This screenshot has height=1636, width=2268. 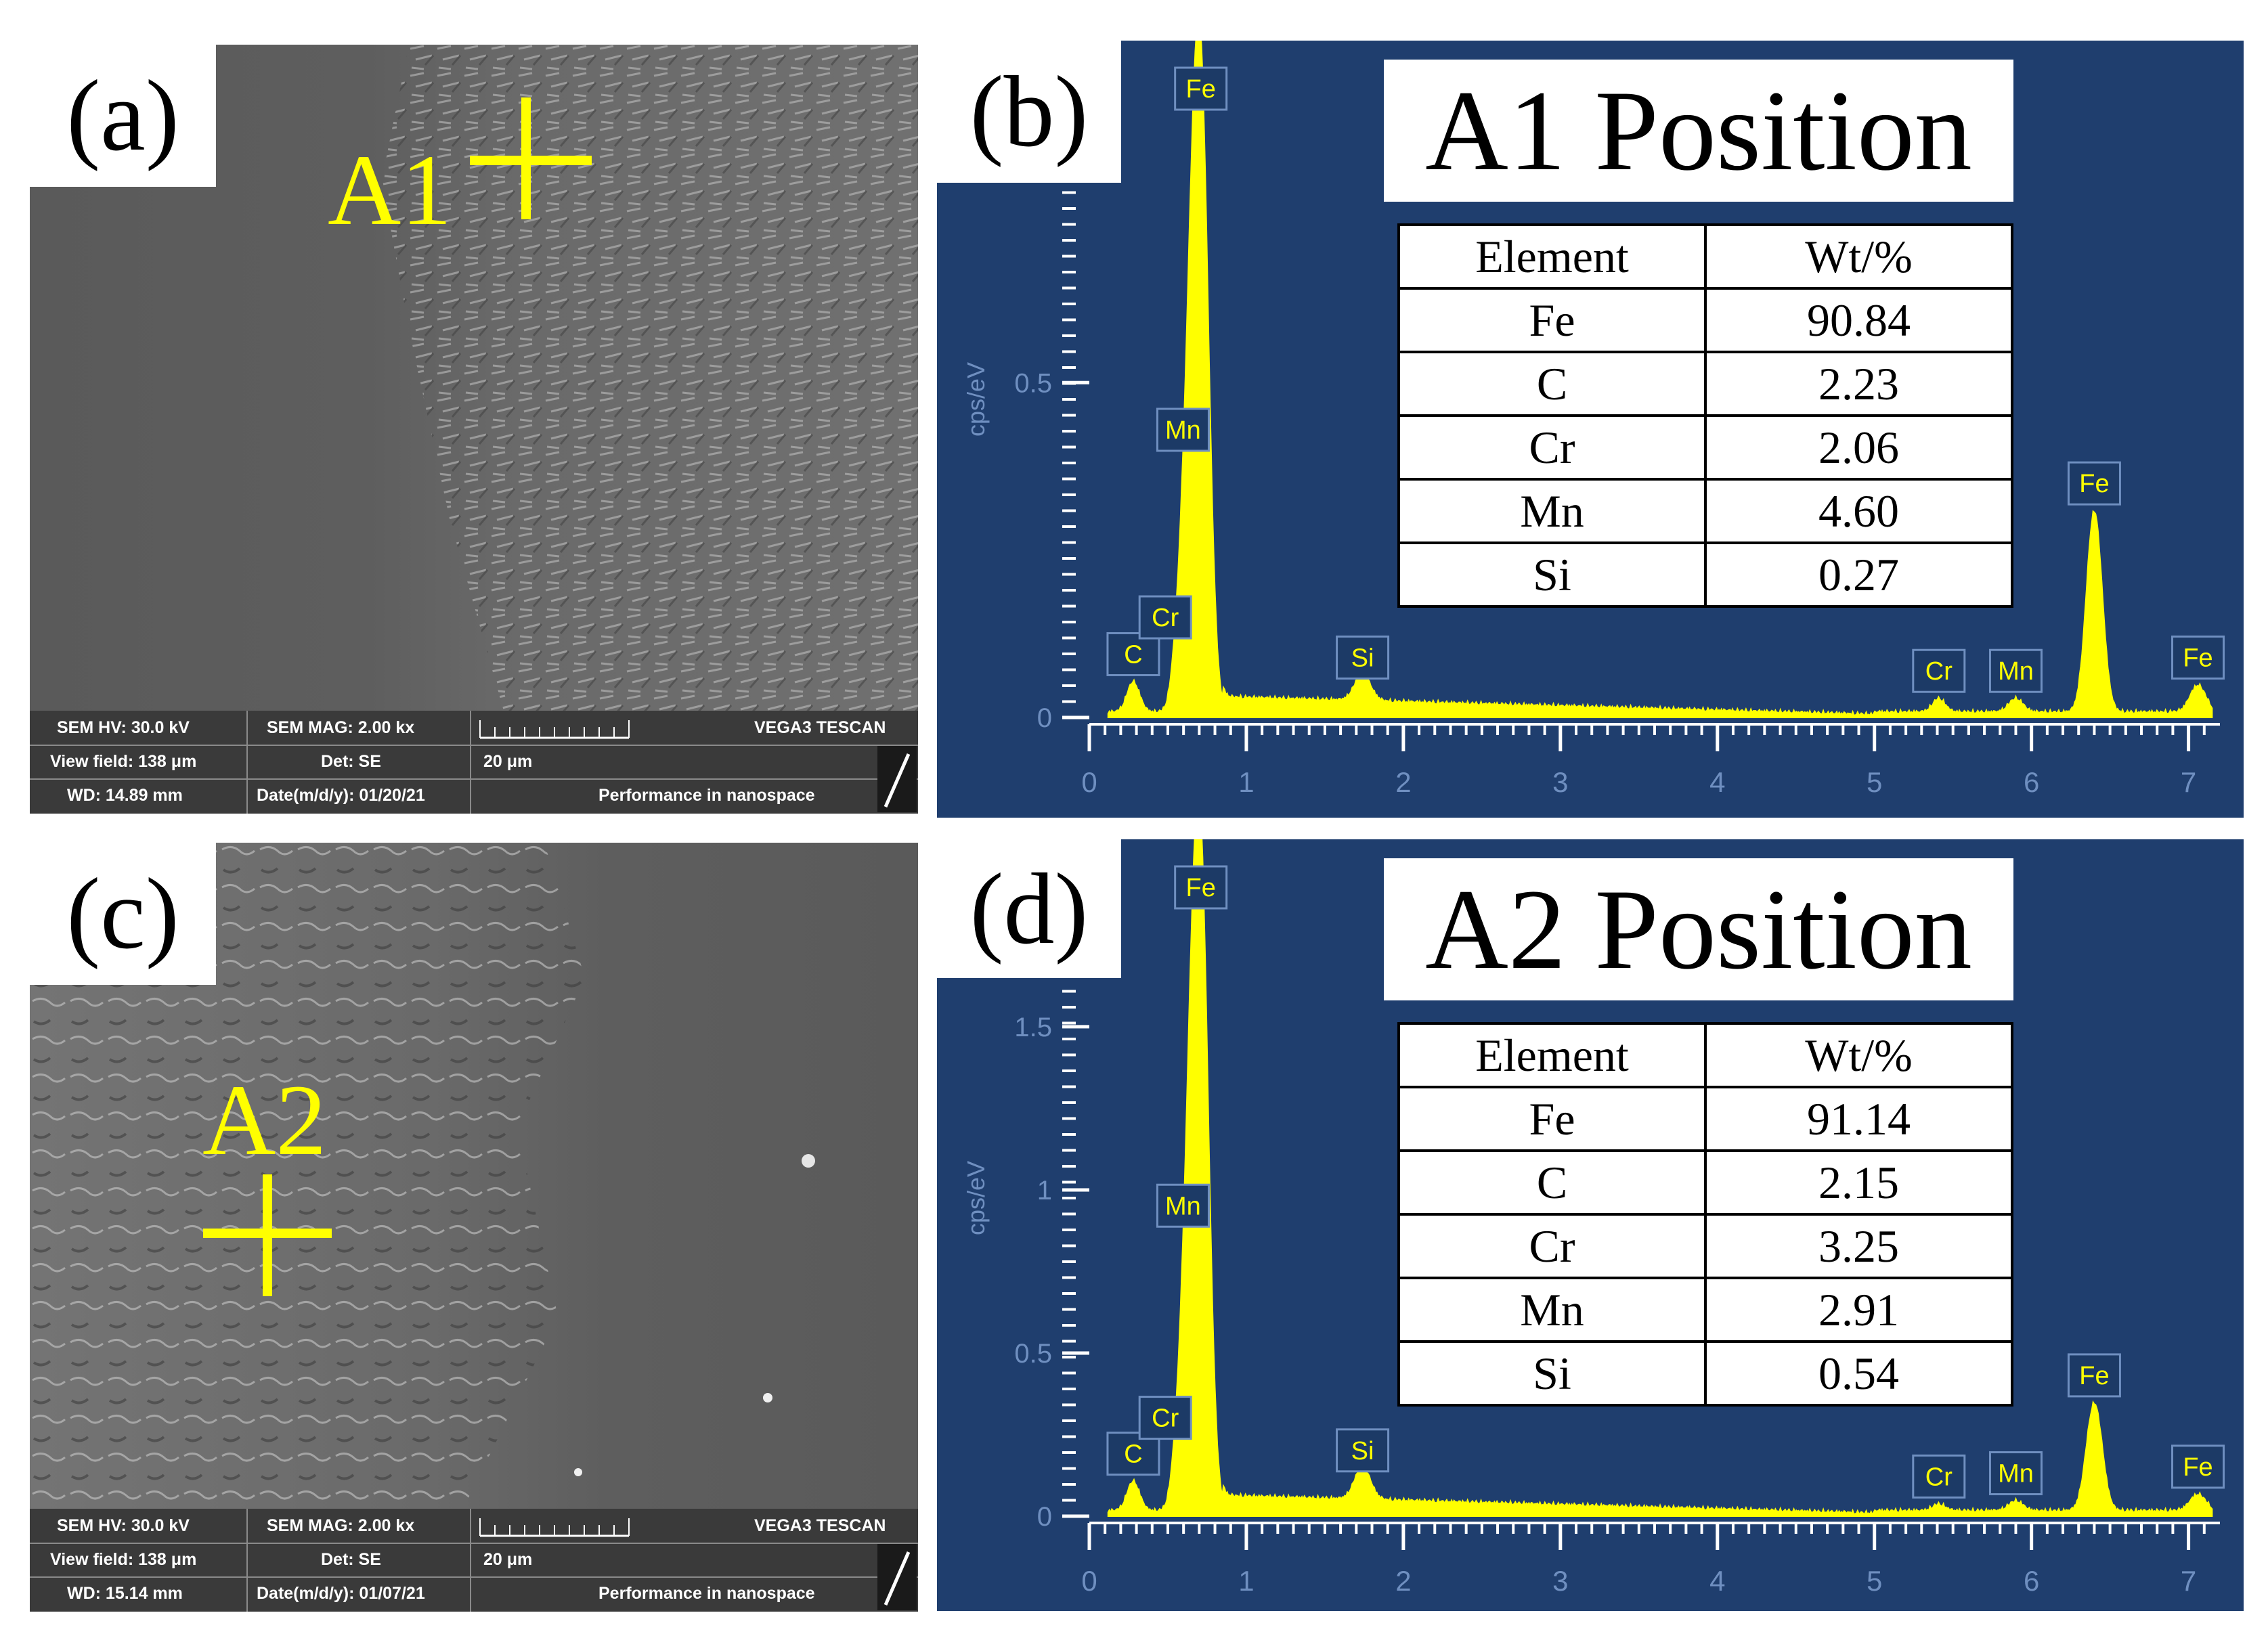 What do you see at coordinates (390, 190) in the screenshot?
I see `marker-label-a1: A1` at bounding box center [390, 190].